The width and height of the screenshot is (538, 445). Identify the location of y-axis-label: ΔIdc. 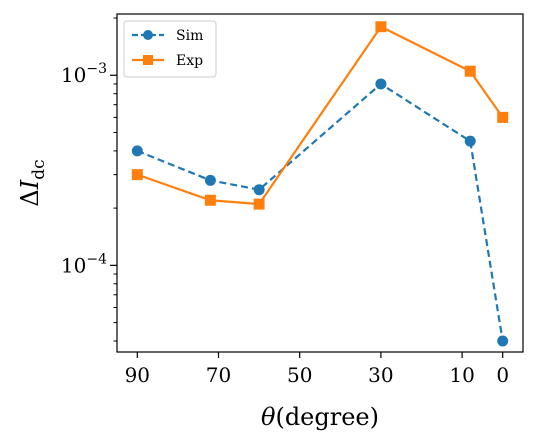
(32, 182).